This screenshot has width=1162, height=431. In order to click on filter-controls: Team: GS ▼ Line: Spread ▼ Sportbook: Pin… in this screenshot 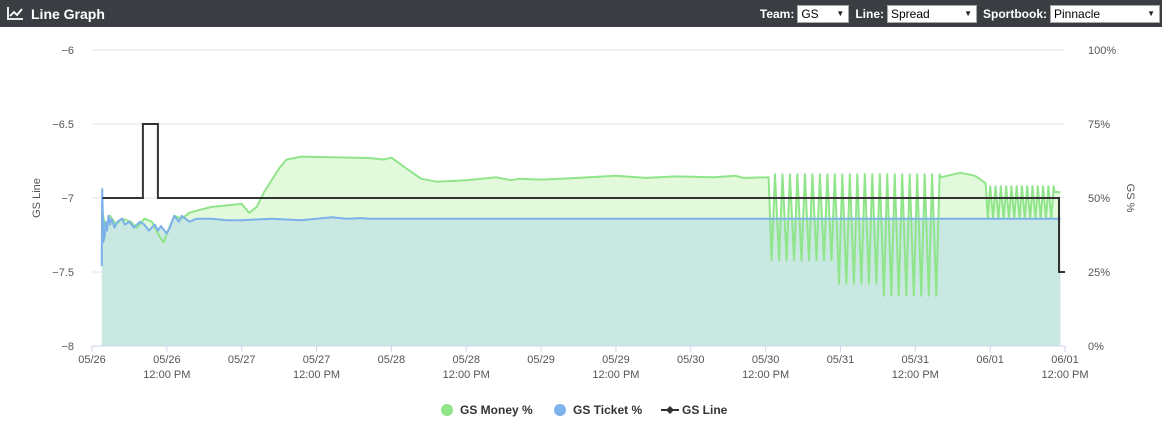, I will do `click(958, 13)`.